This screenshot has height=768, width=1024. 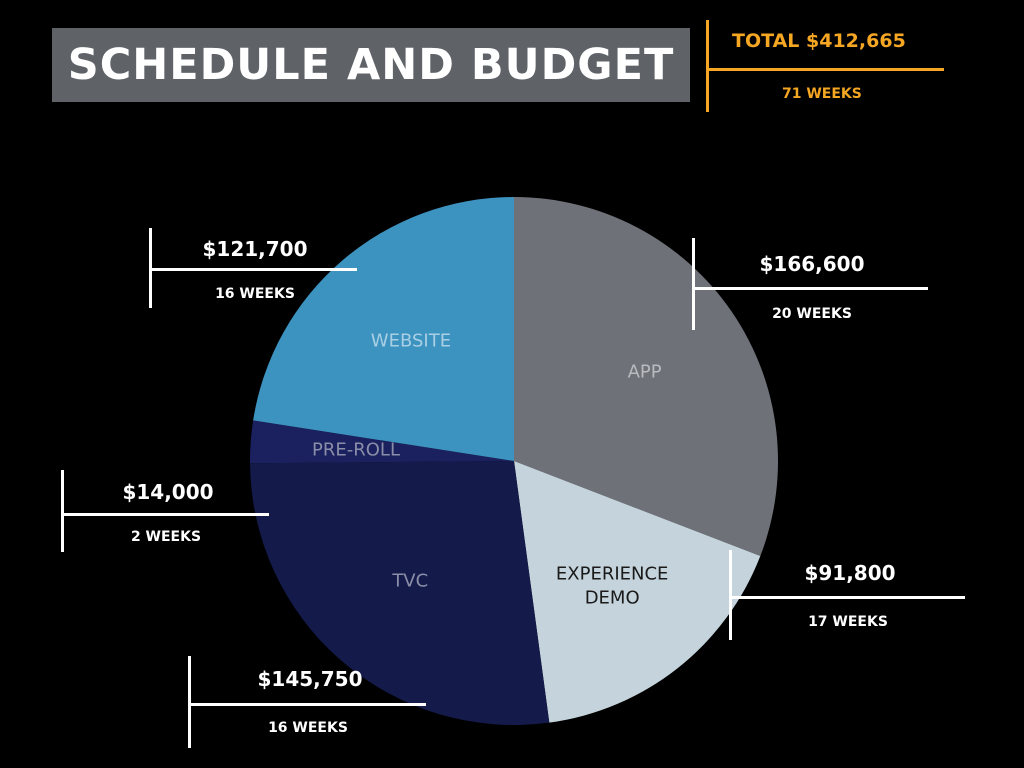 What do you see at coordinates (255, 249) in the screenshot?
I see `website-amount: $121,700` at bounding box center [255, 249].